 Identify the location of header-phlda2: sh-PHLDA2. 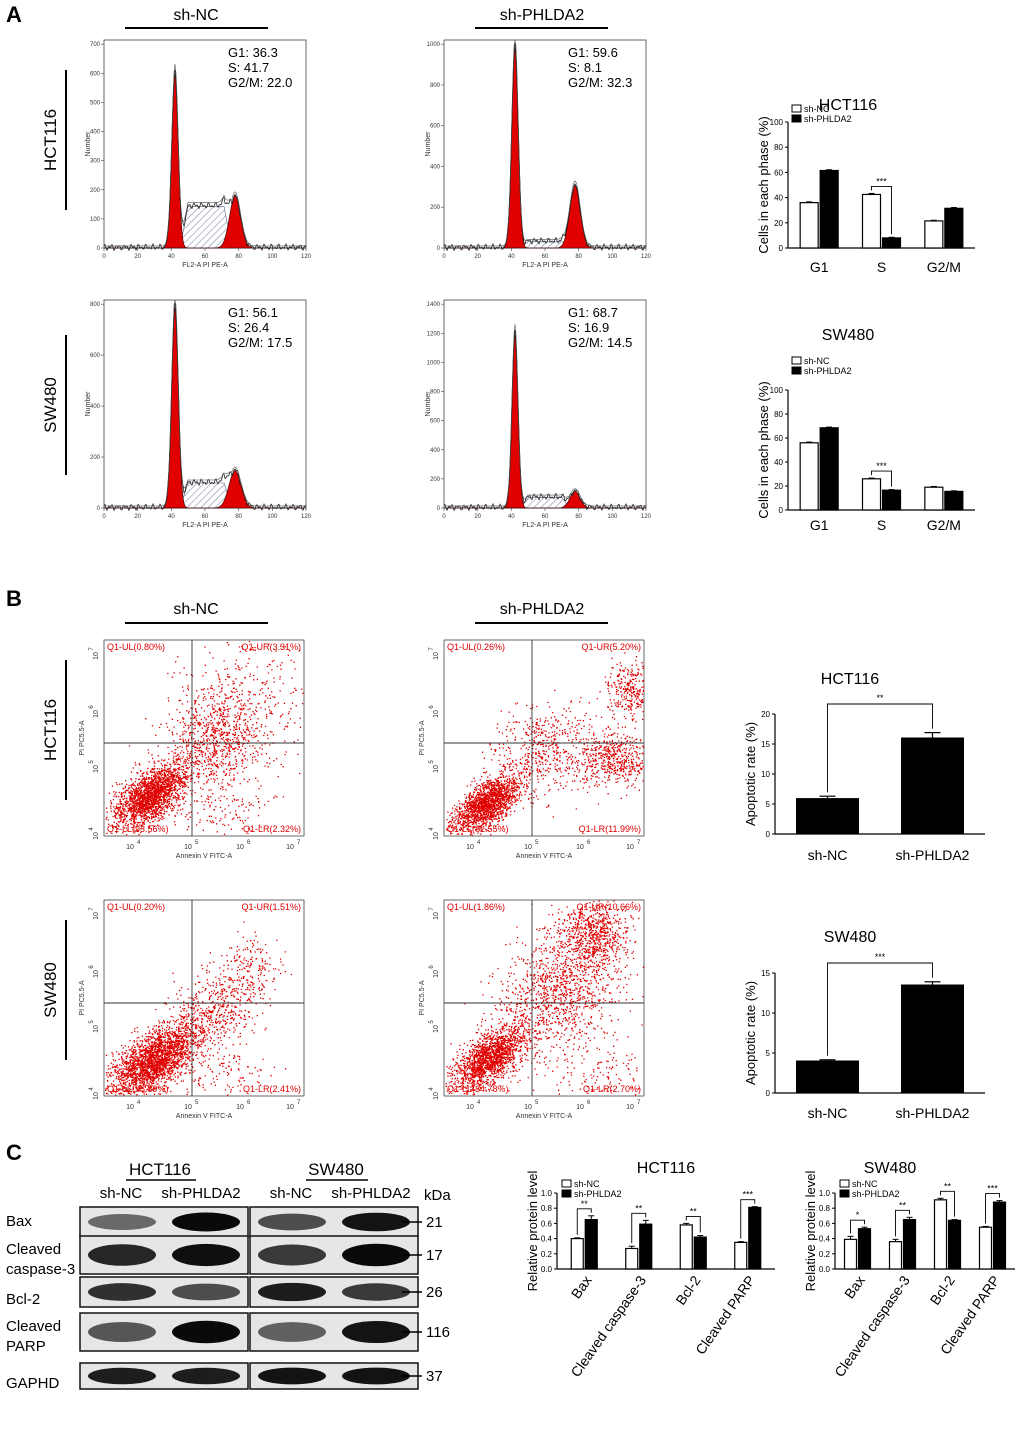
(542, 15).